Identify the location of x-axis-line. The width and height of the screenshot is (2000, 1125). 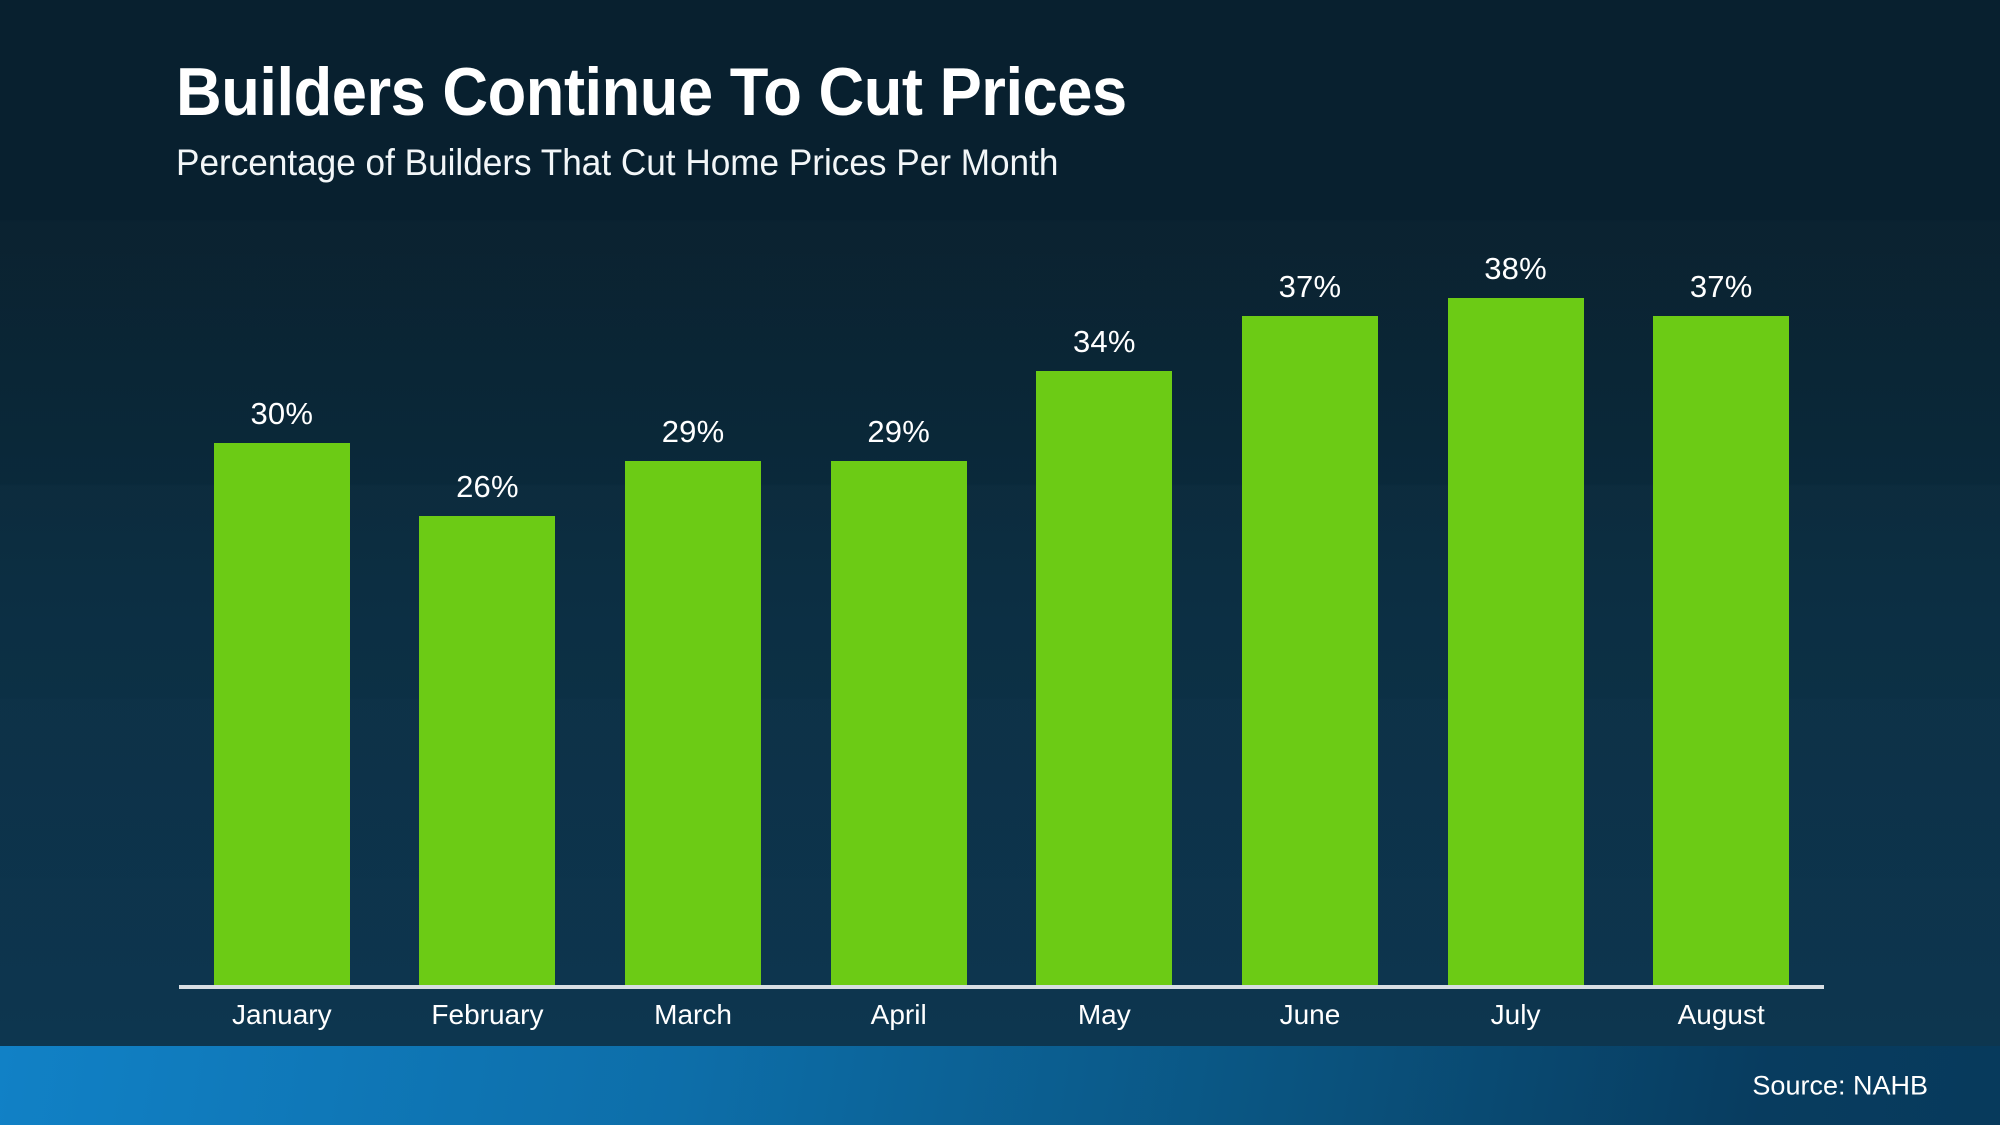
(1001, 987).